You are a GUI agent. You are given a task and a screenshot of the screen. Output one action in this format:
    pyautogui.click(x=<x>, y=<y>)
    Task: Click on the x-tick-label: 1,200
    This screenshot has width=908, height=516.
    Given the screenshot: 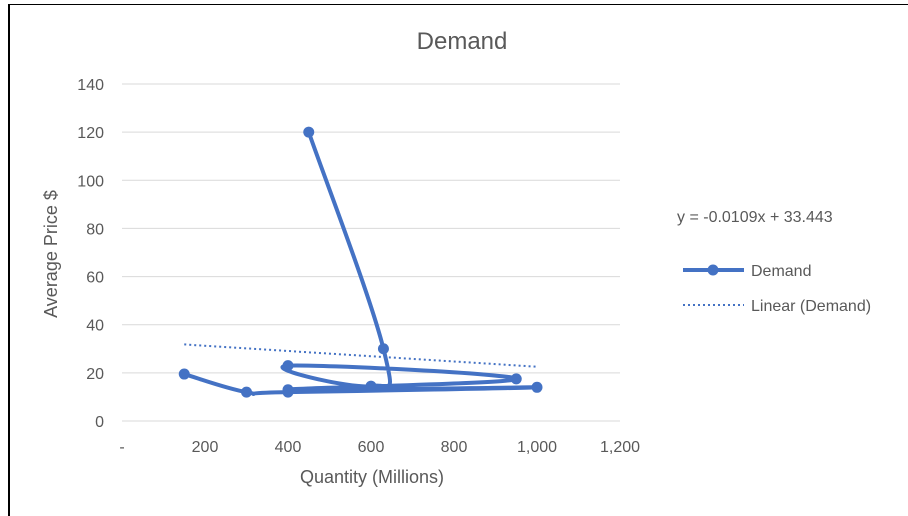 What is the action you would take?
    pyautogui.click(x=620, y=447)
    